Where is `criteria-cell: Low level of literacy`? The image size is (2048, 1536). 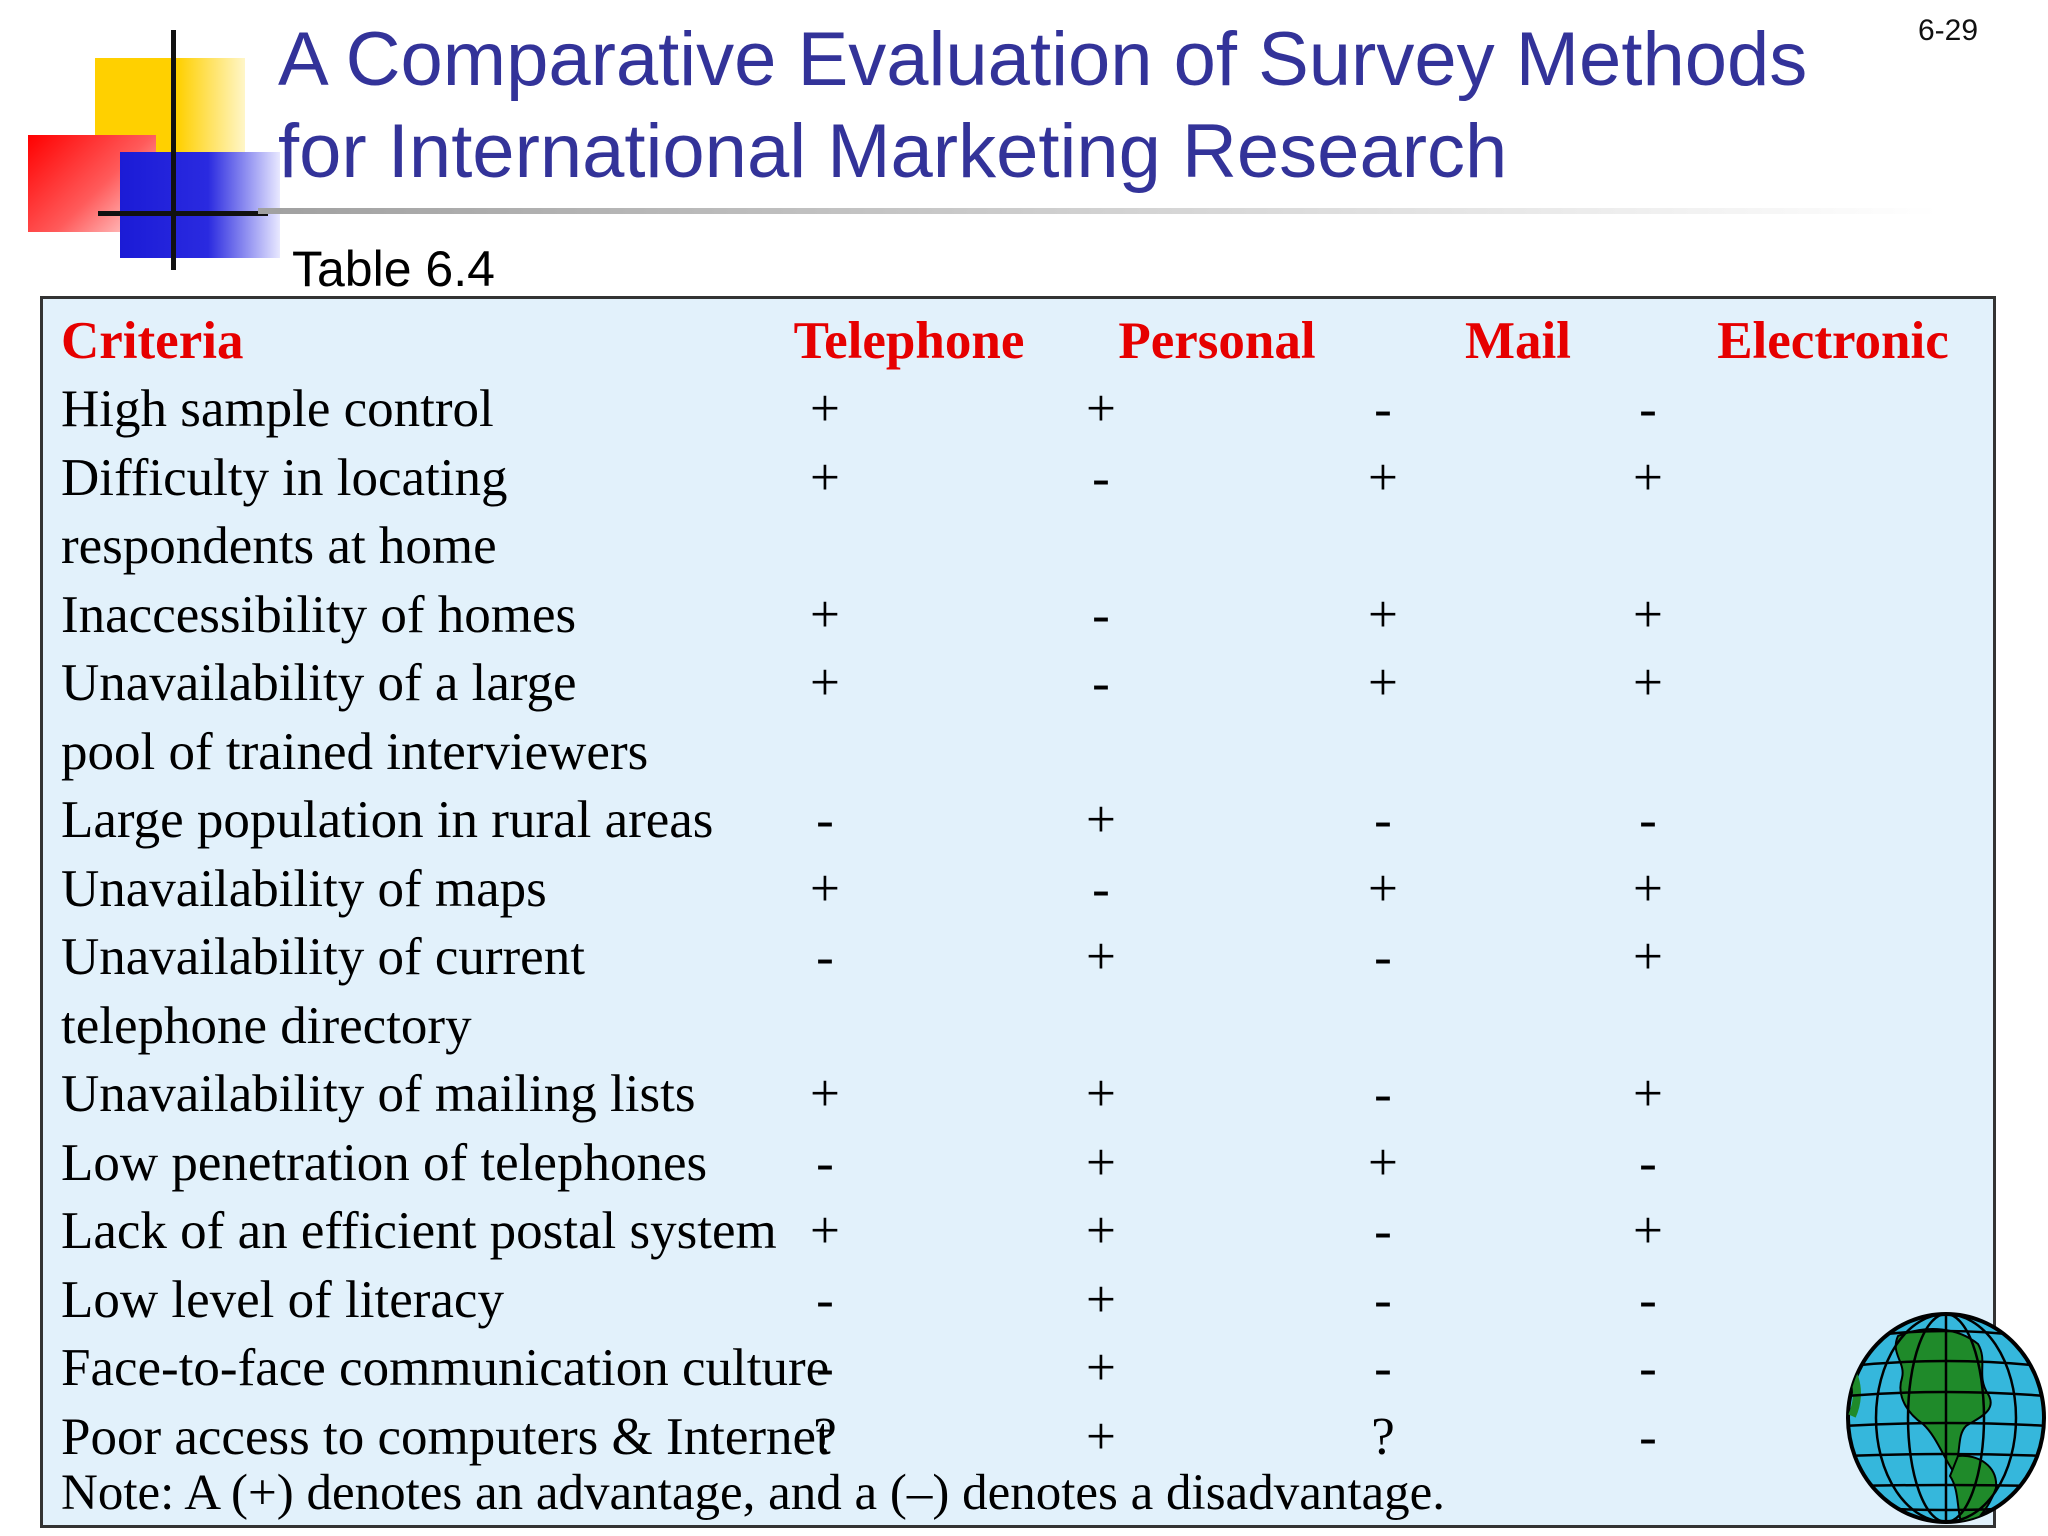 criteria-cell: Low level of literacy is located at coordinates (282, 1299).